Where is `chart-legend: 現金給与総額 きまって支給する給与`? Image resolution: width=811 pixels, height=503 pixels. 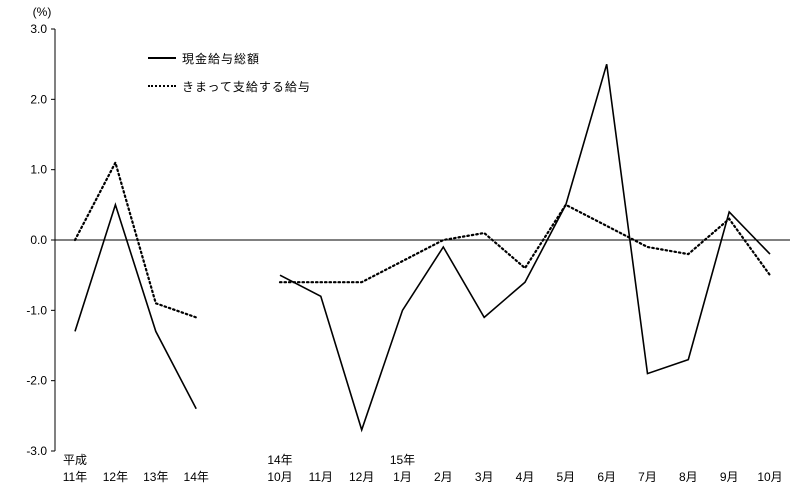
chart-legend: 現金給与総額 きまって支給する給与 is located at coordinates (229, 78).